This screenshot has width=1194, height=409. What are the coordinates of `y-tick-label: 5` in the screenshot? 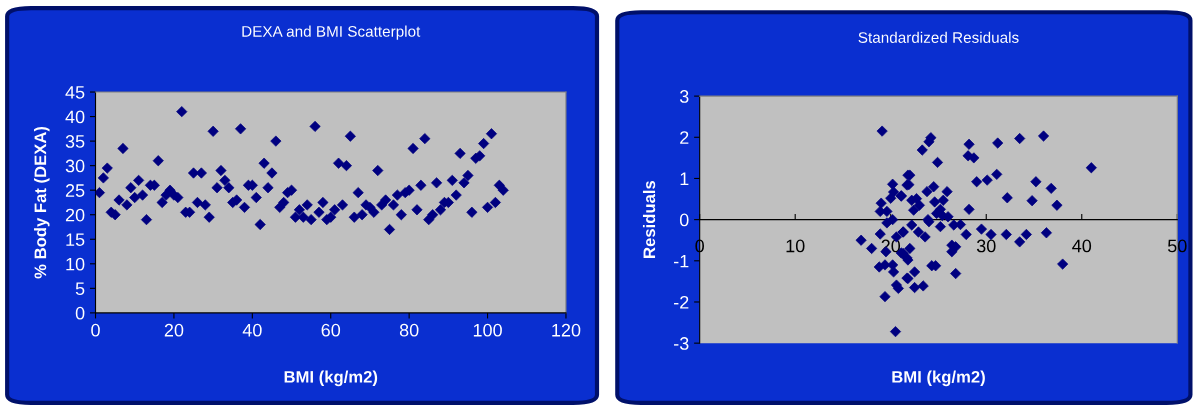 It's located at (80, 289).